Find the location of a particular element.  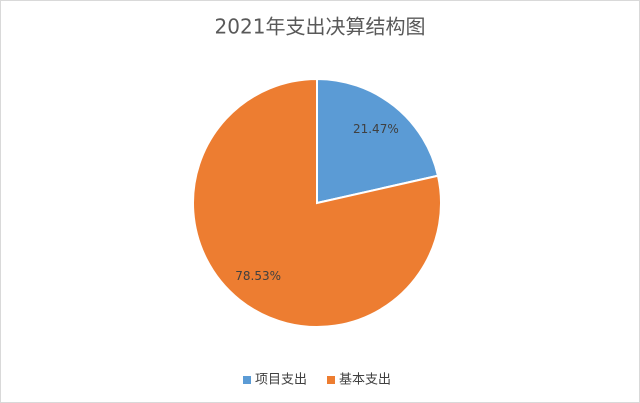

pie-slice is located at coordinates (378, 141).